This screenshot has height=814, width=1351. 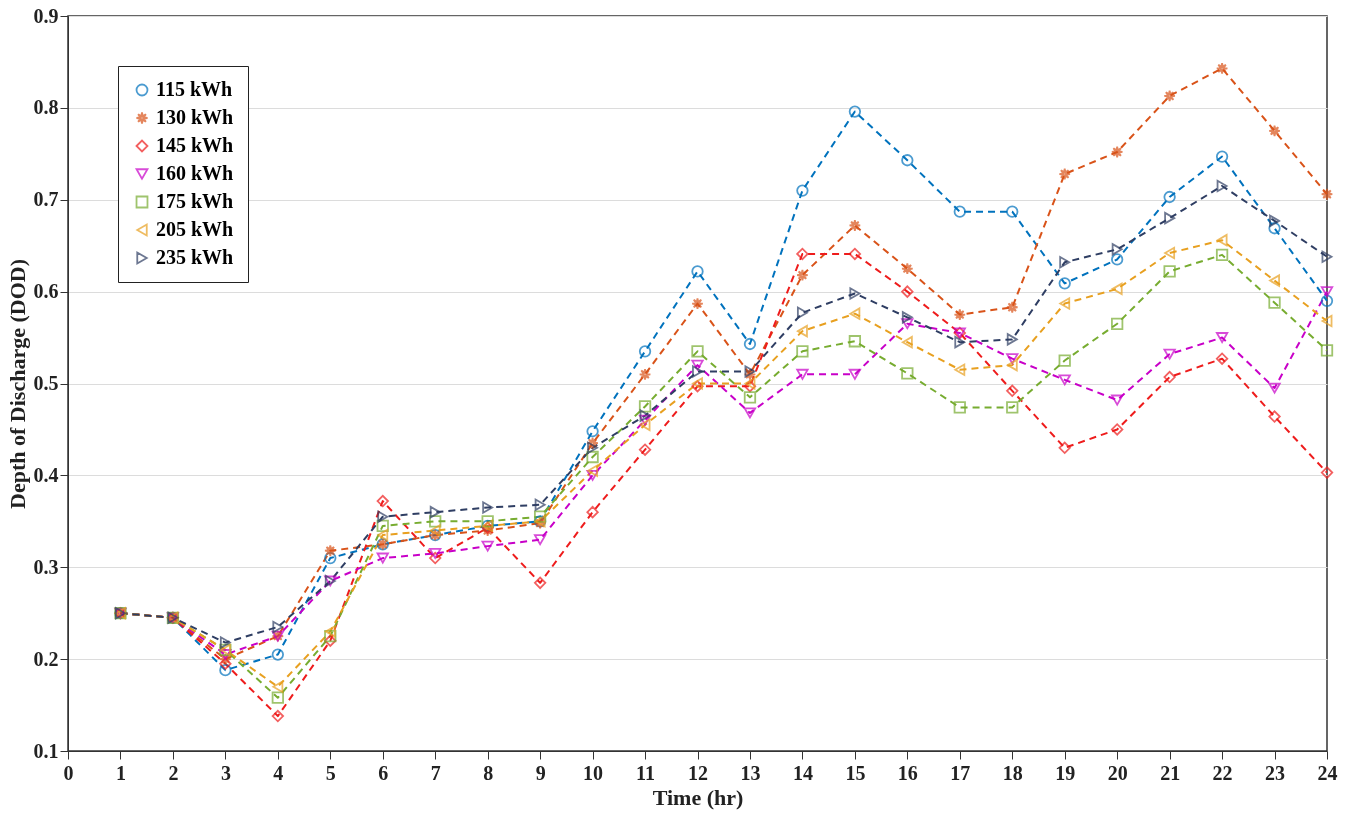 What do you see at coordinates (907, 772) in the screenshot?
I see `x-tick-label: 16` at bounding box center [907, 772].